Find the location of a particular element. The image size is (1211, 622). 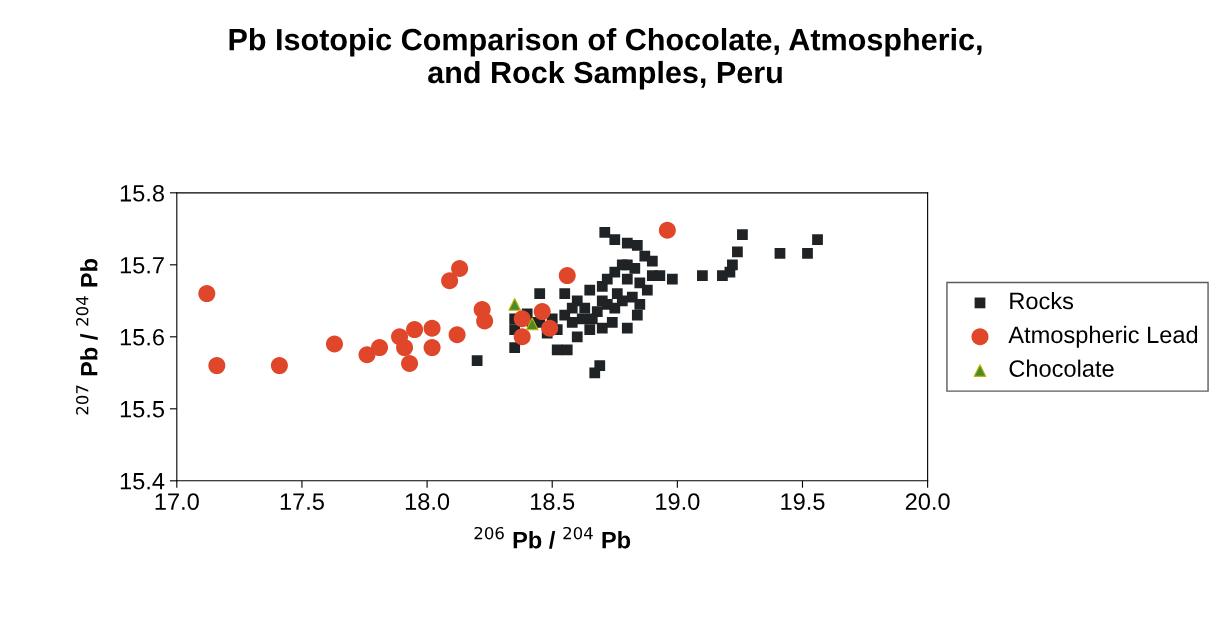

y-tick-label: 15.7 is located at coordinates (142, 265).